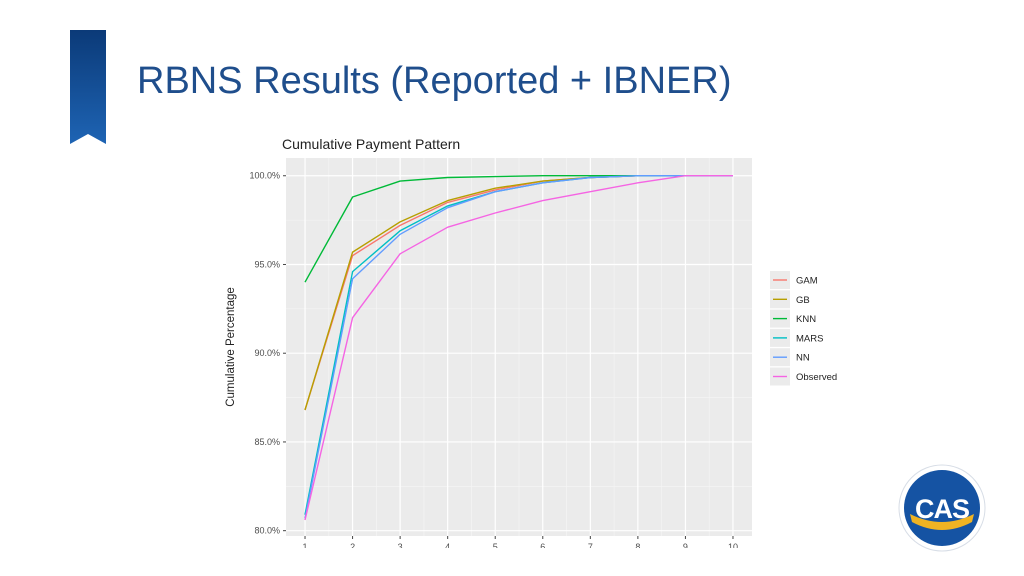 This screenshot has width=1024, height=576. What do you see at coordinates (267, 442) in the screenshot?
I see `y-tick-label: 85.0%` at bounding box center [267, 442].